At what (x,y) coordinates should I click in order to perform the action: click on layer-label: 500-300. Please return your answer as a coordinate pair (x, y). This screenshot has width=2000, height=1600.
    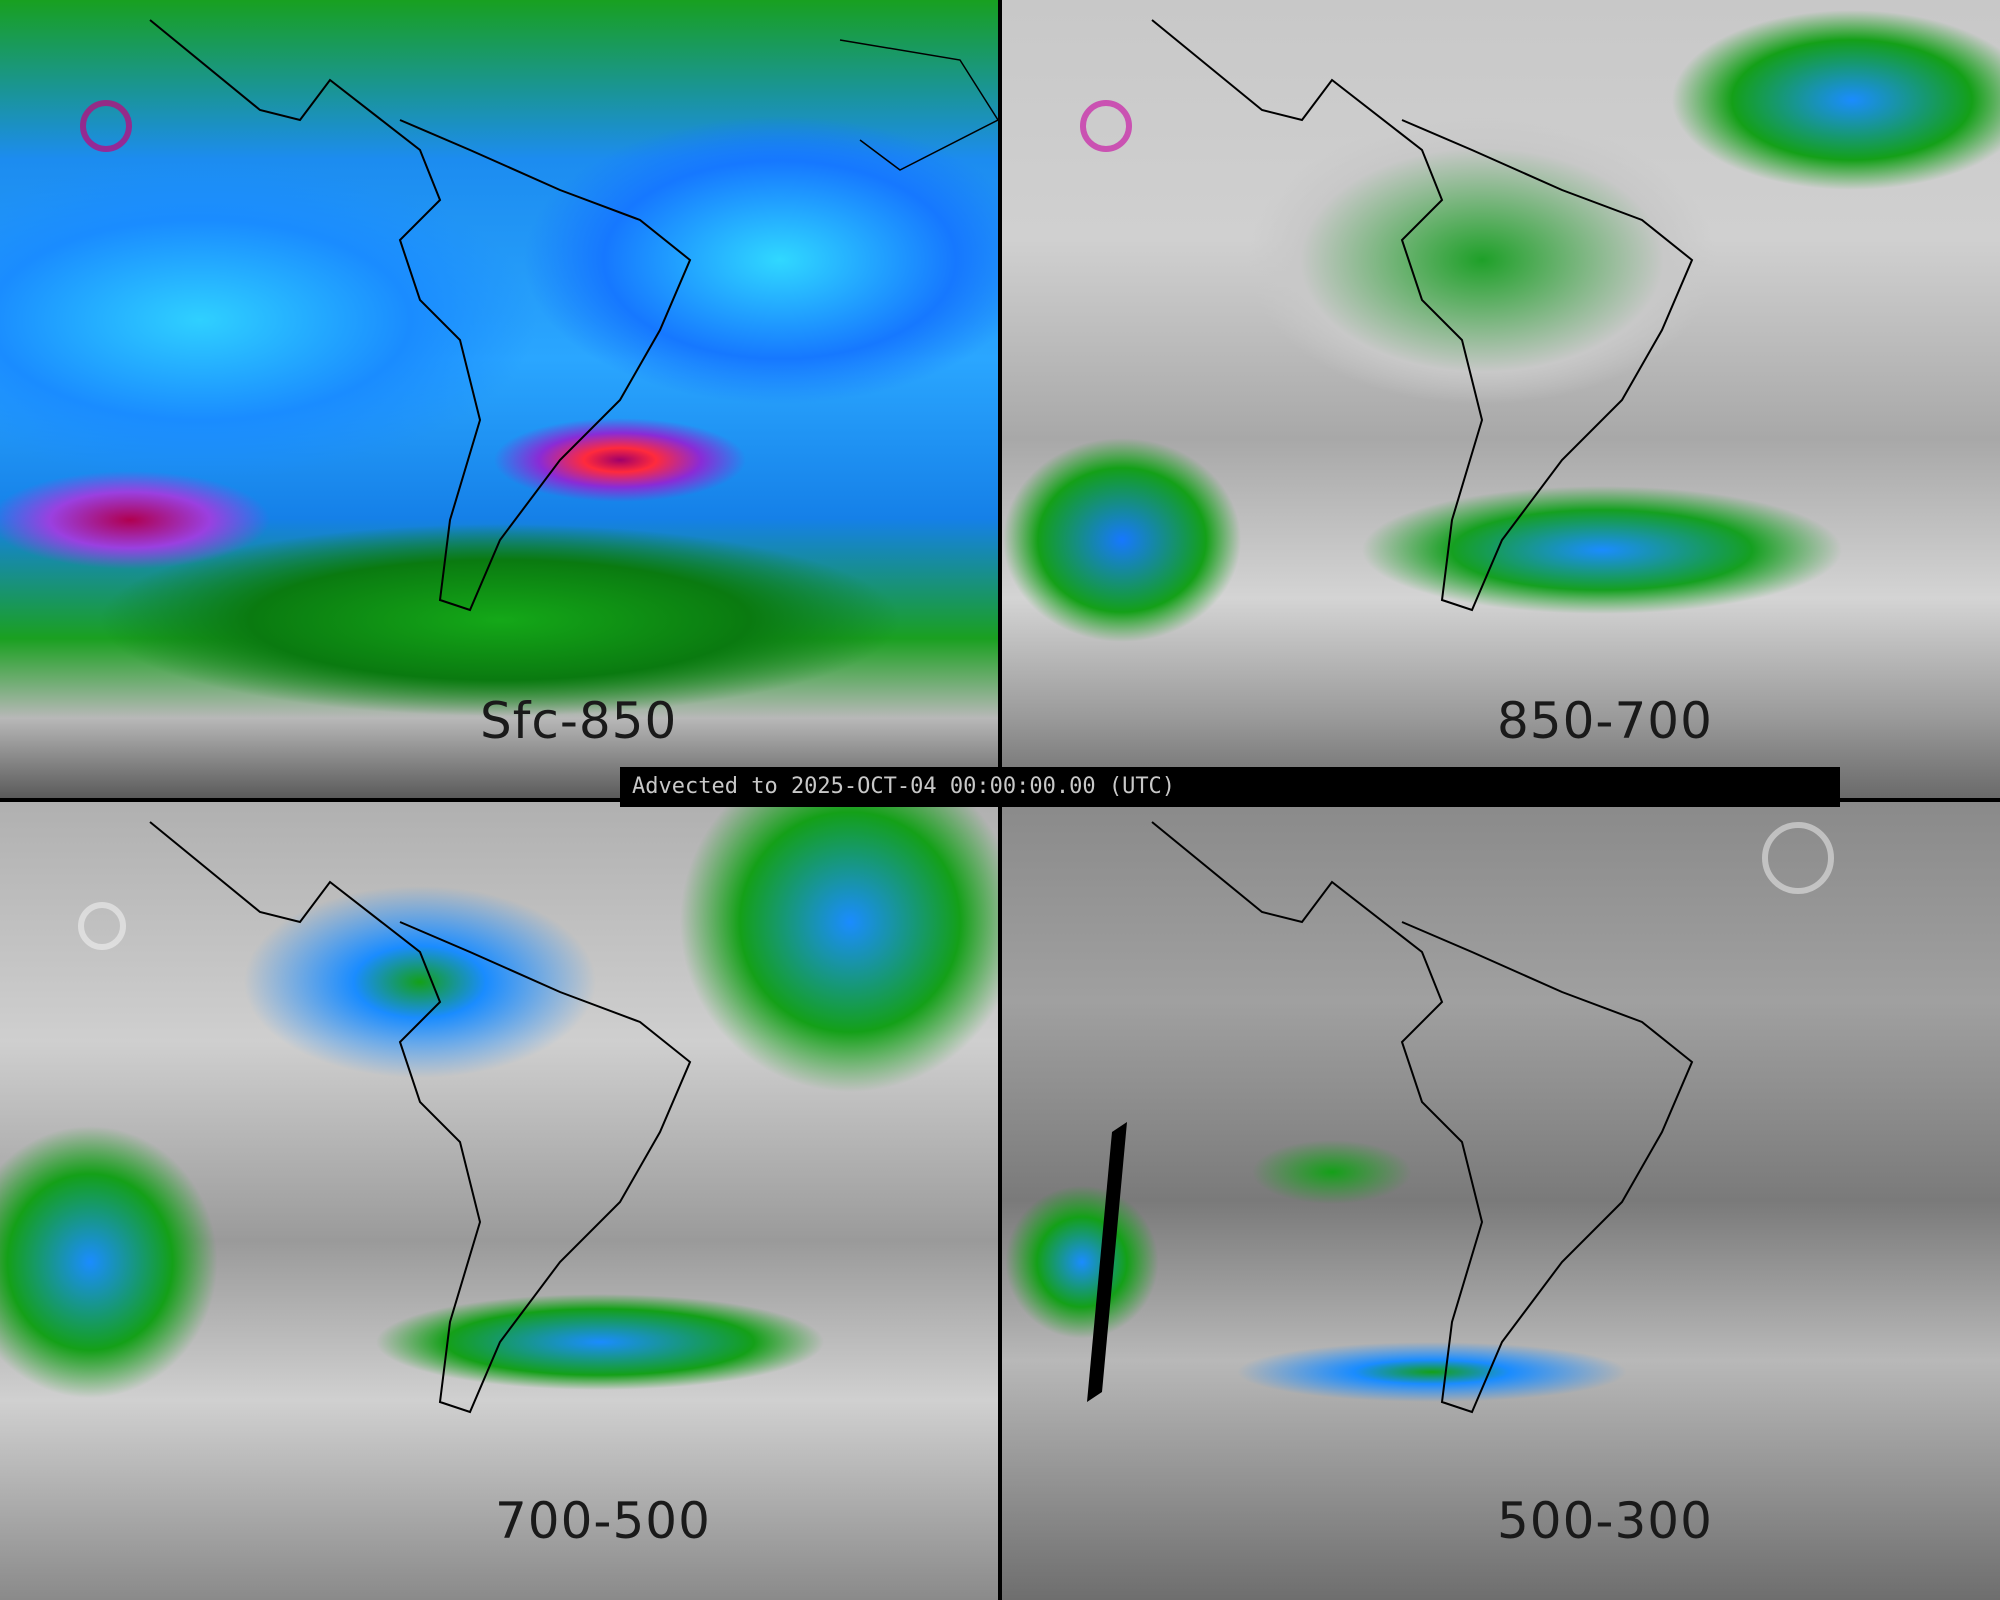
    Looking at the image, I should click on (1605, 1521).